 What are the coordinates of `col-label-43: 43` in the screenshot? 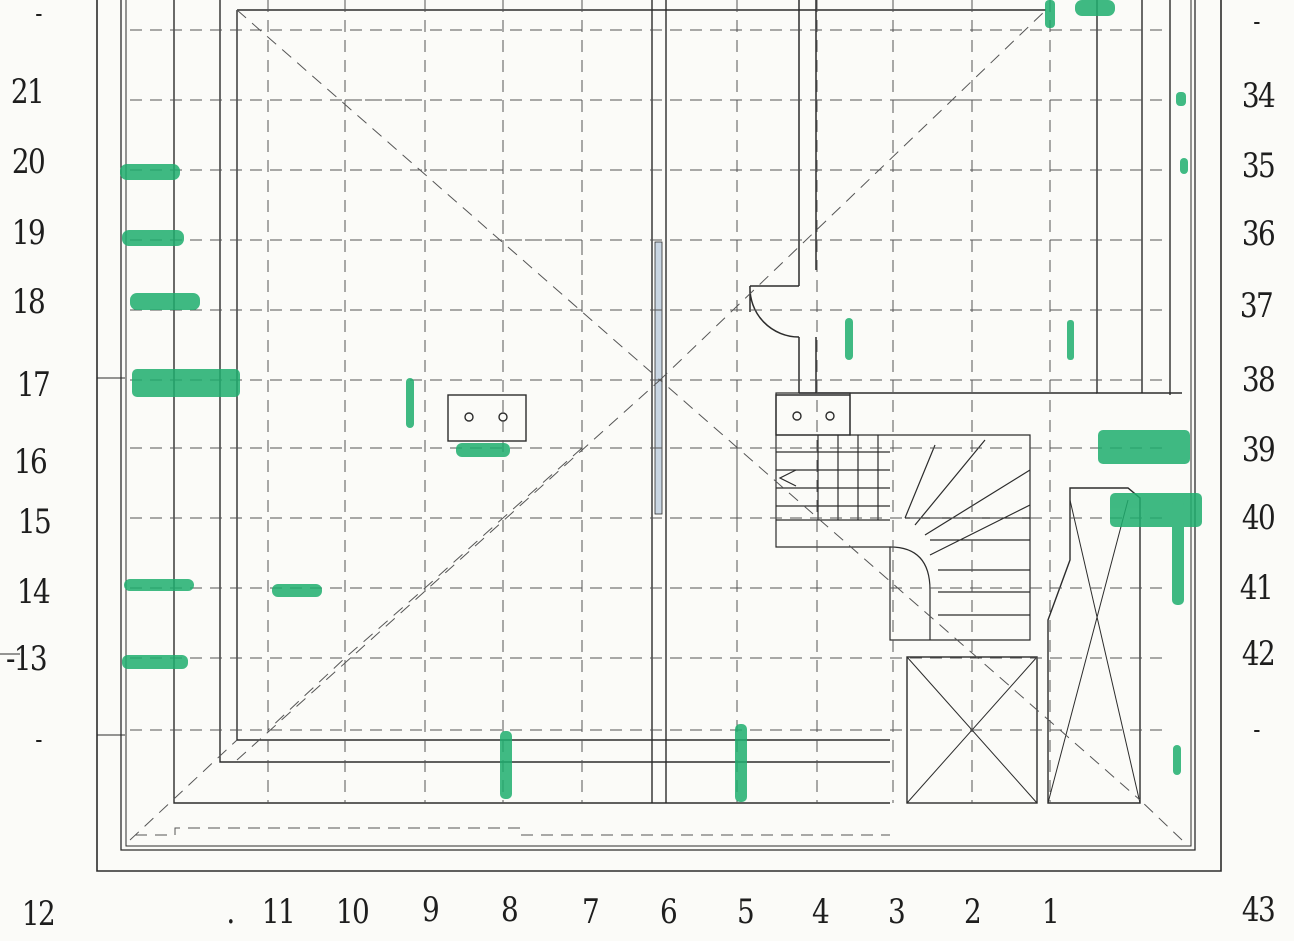 It's located at (1258, 910).